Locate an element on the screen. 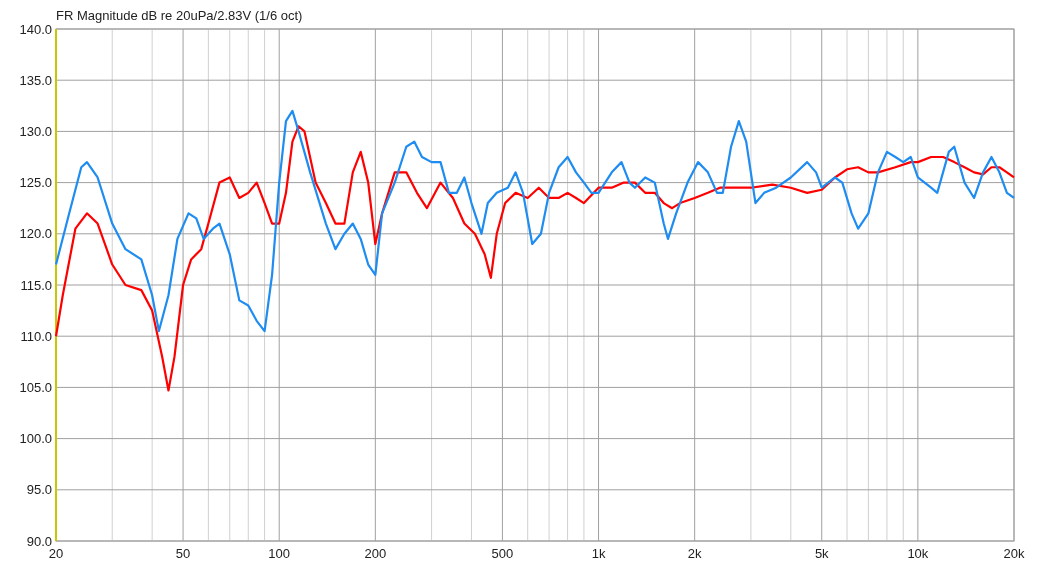 This screenshot has width=1043, height=573. y-tick-label: 135.0 is located at coordinates (35, 80).